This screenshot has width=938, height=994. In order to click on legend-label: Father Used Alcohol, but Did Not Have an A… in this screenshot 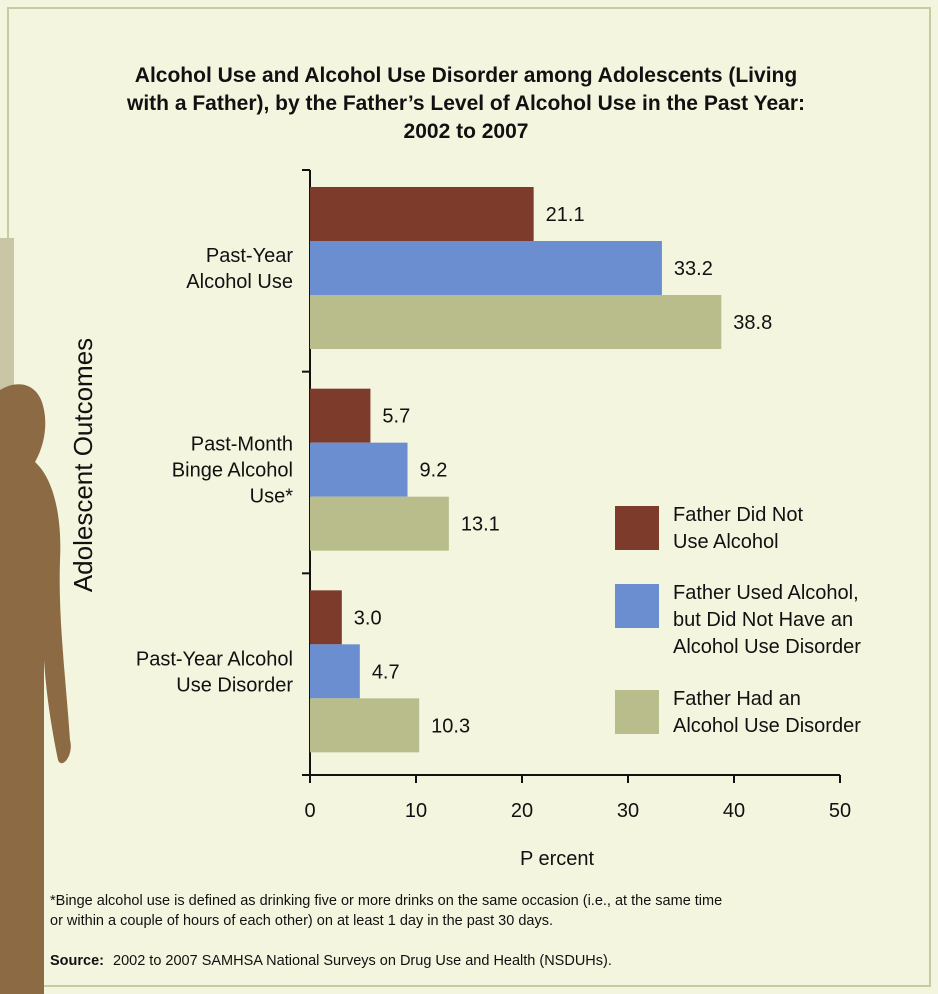, I will do `click(767, 620)`.